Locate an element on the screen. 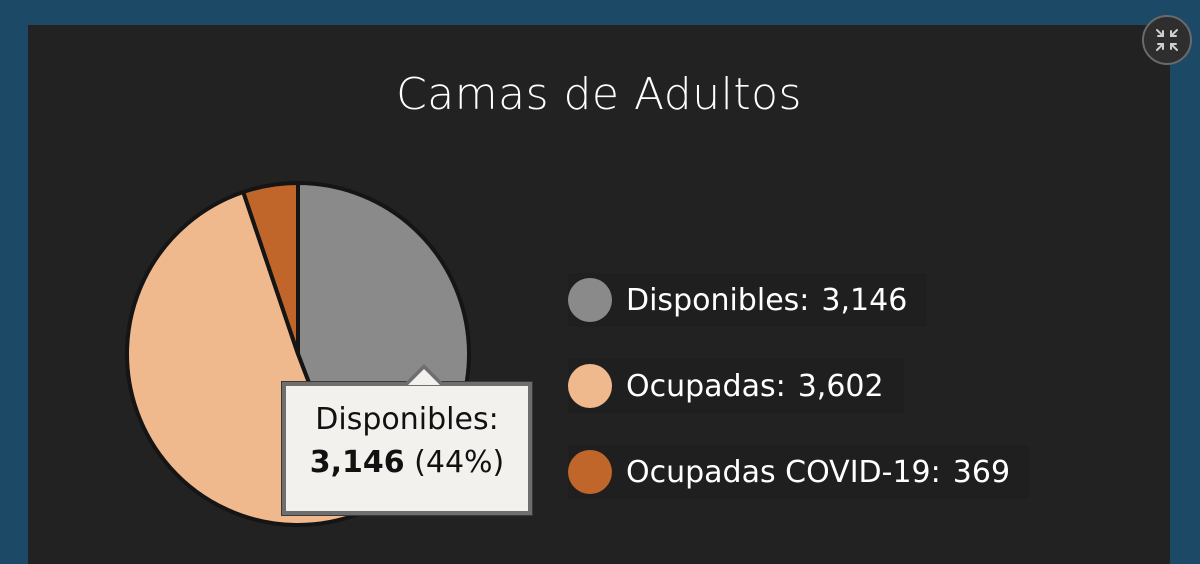 This screenshot has width=1200, height=564. tooltip-value: 3,146 is located at coordinates (357, 462).